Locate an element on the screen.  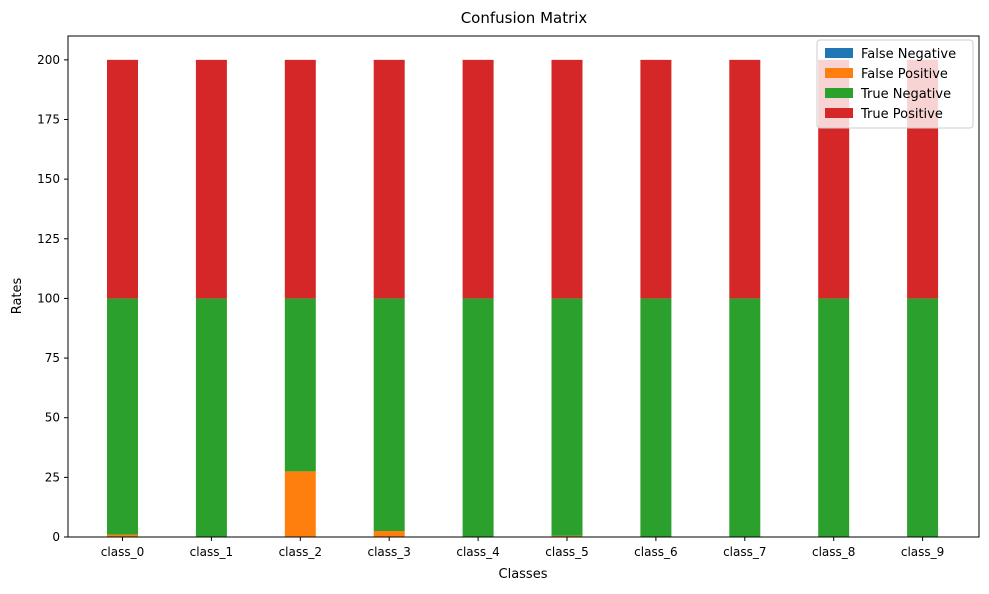
y-tick-label: 150 is located at coordinates (48, 179).